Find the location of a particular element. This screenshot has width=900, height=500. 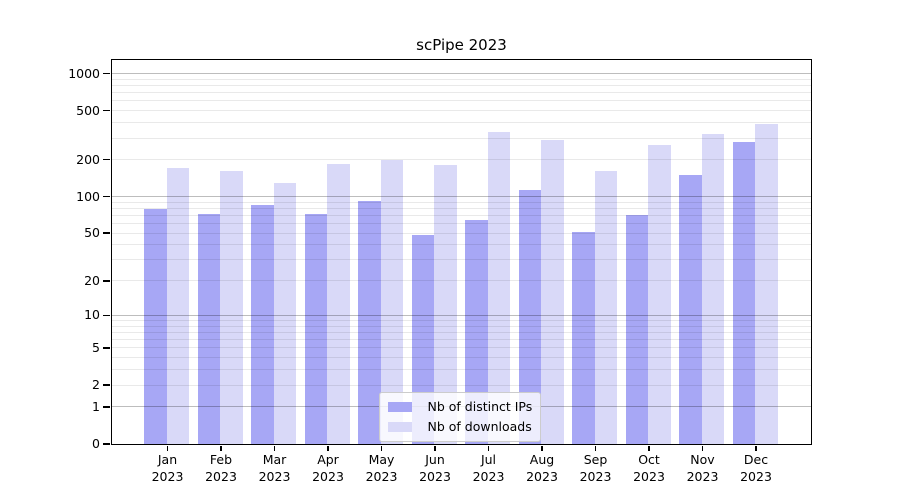

x-tick-month: Aug is located at coordinates (542, 459).